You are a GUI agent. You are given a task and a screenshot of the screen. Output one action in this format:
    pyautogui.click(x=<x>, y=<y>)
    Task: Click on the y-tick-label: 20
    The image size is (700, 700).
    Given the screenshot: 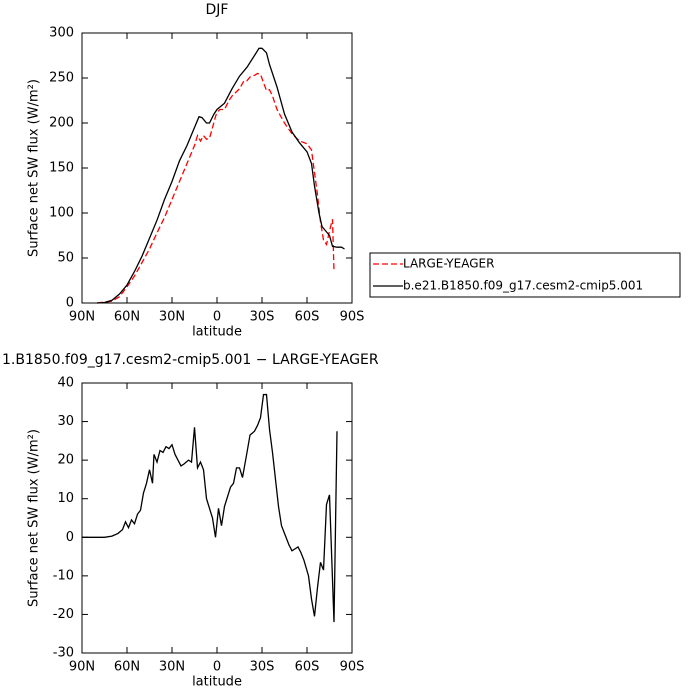 What is the action you would take?
    pyautogui.click(x=65, y=460)
    